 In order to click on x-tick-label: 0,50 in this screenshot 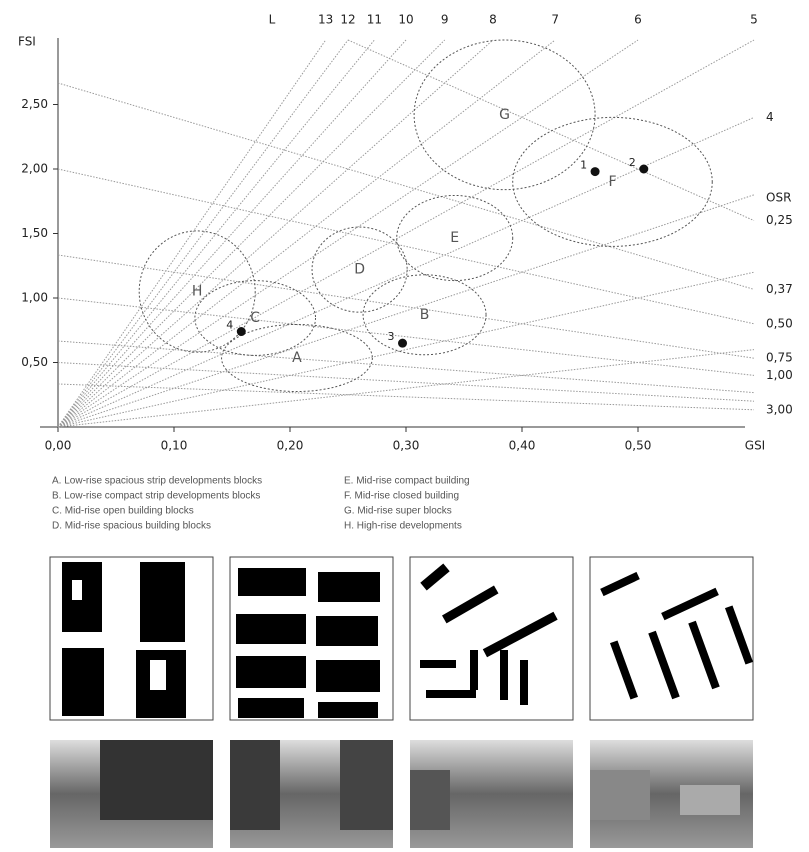, I will do `click(638, 446)`.